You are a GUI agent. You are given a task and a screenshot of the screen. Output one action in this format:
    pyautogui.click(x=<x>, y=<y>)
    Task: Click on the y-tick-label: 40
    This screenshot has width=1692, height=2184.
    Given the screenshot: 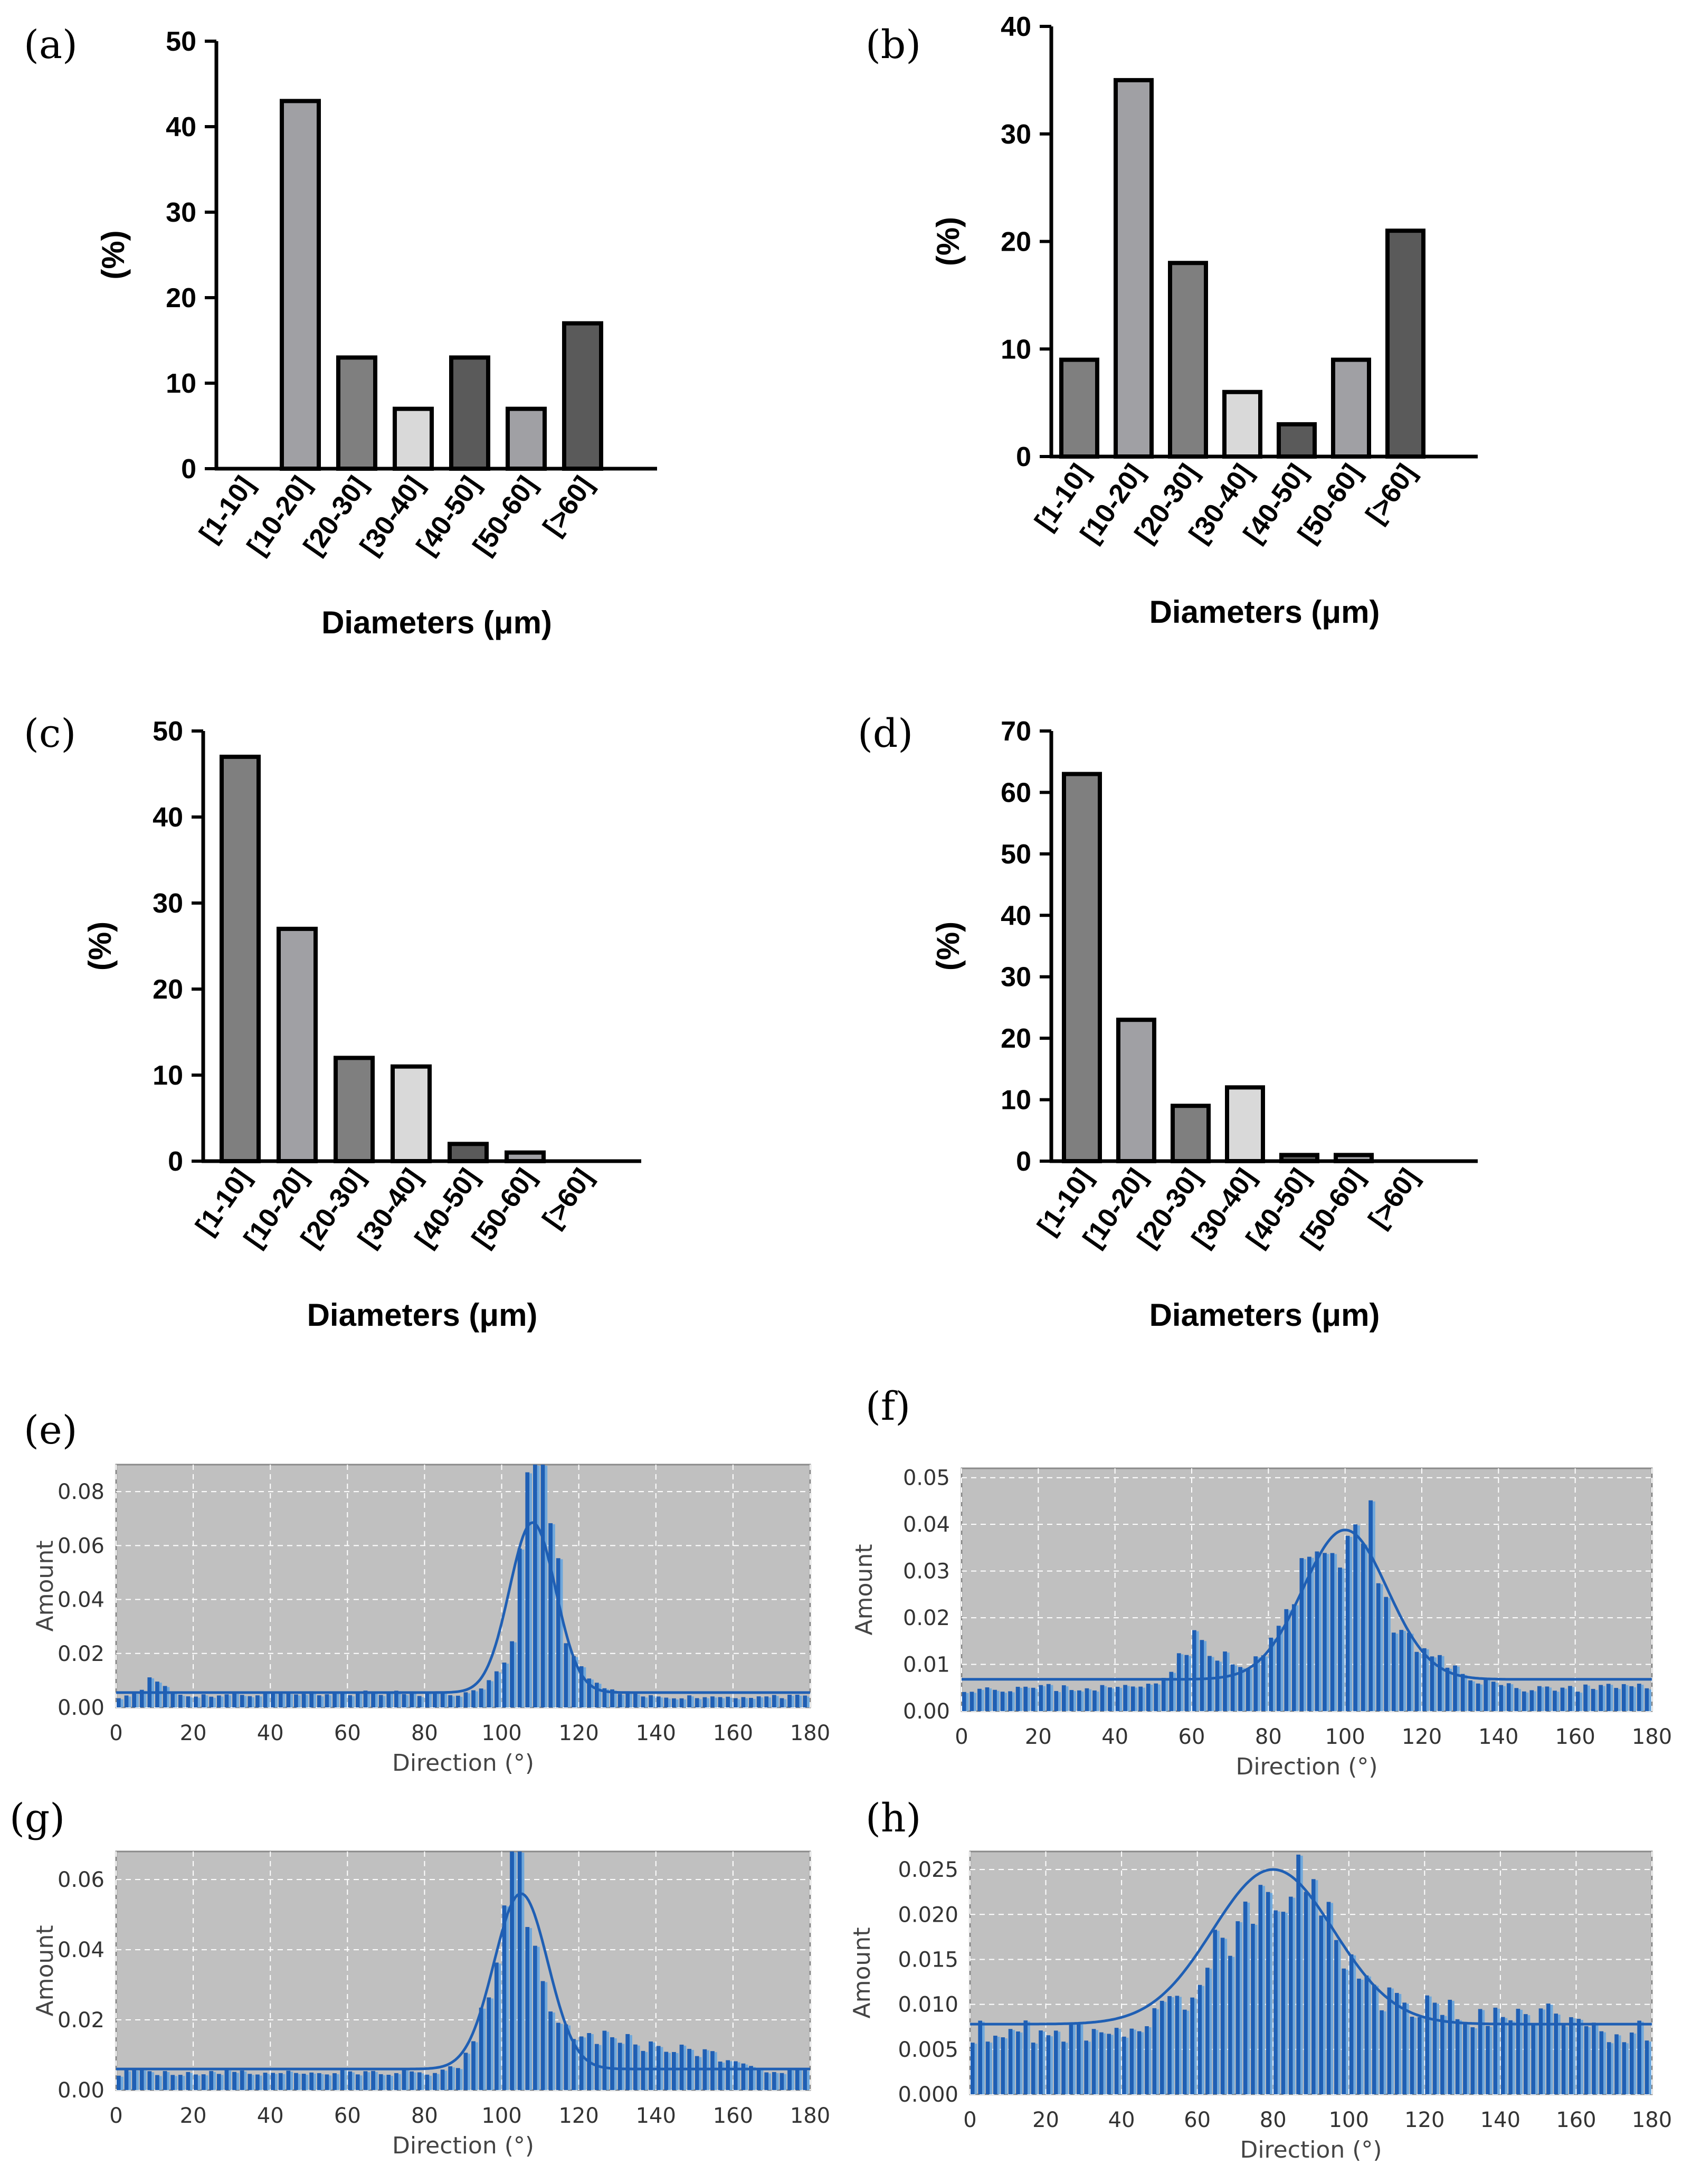 What is the action you would take?
    pyautogui.click(x=1016, y=915)
    